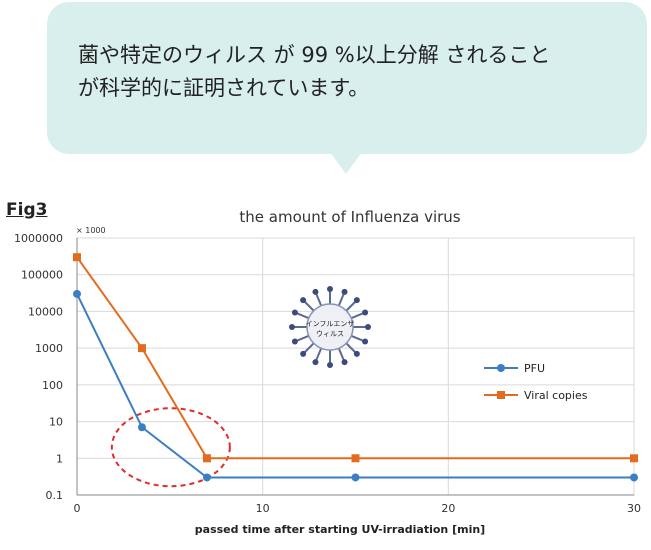 Image resolution: width=651 pixels, height=550 pixels. I want to click on virus-label-line-1: インフルエンザ, so click(330, 324).